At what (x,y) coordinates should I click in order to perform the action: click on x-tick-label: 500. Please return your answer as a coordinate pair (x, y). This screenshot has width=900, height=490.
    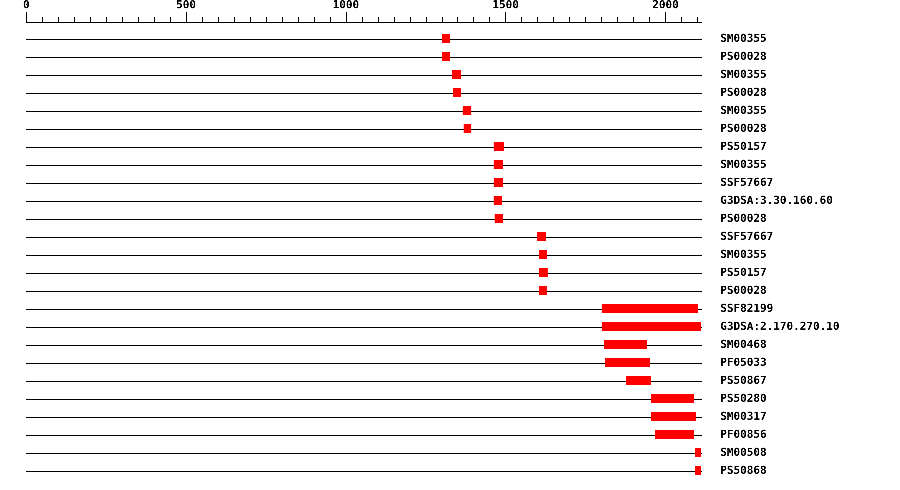
    Looking at the image, I should click on (186, 6).